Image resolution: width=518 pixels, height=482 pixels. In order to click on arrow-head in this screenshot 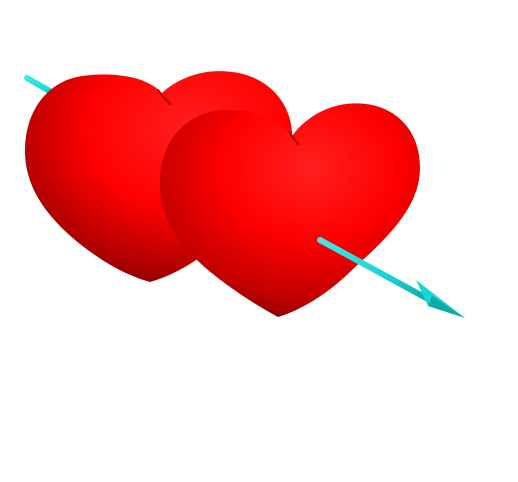, I will do `click(440, 299)`.